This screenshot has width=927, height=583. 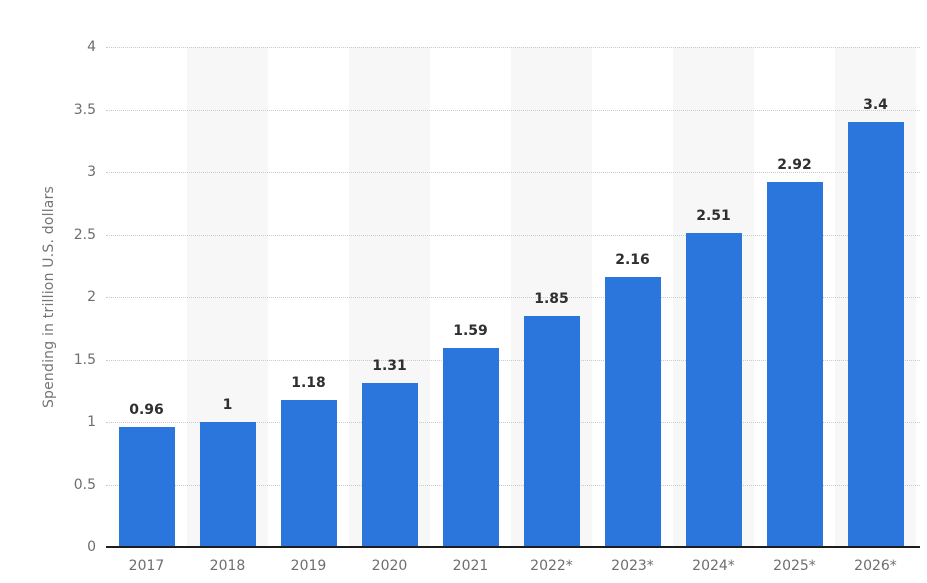 I want to click on x-tick-label: 2026*, so click(x=875, y=566).